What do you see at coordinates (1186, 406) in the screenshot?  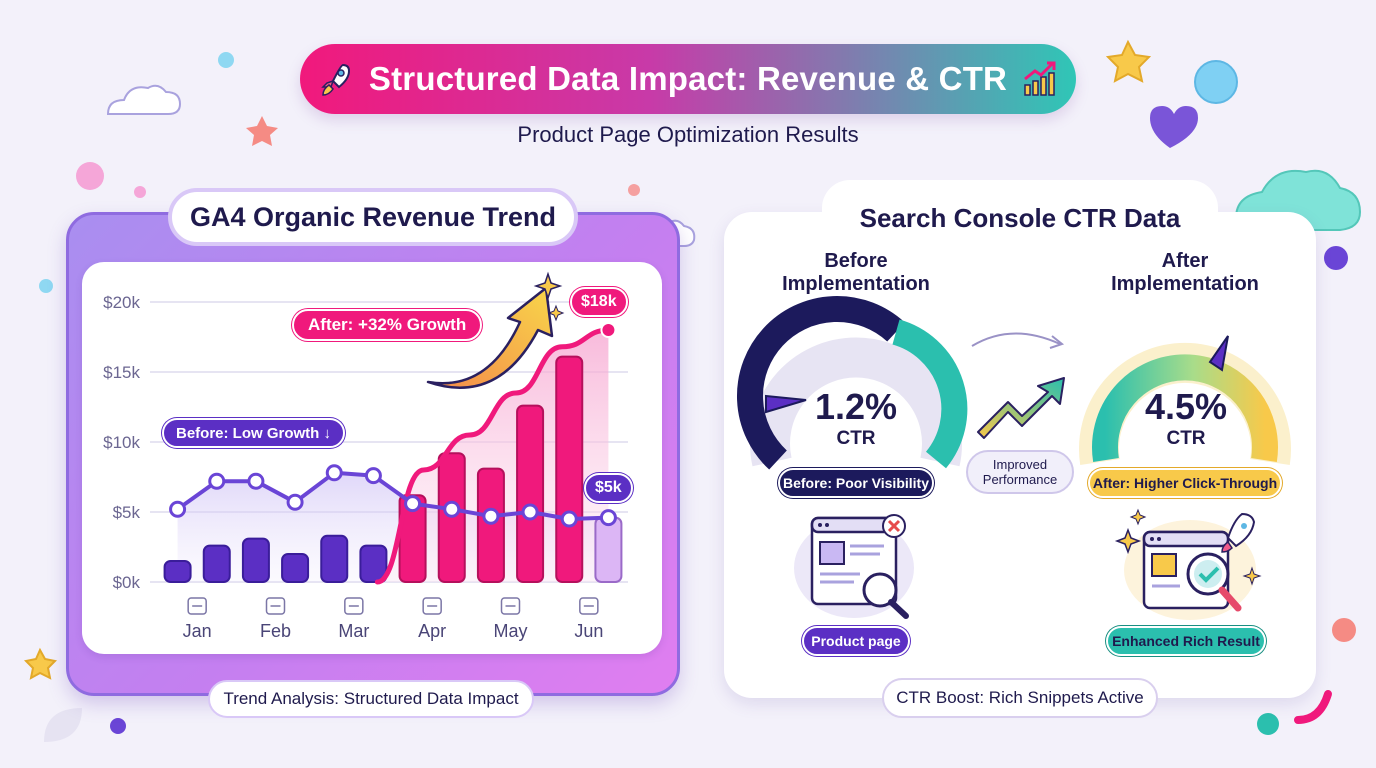 I see `after-ctr-value: 4.5%` at bounding box center [1186, 406].